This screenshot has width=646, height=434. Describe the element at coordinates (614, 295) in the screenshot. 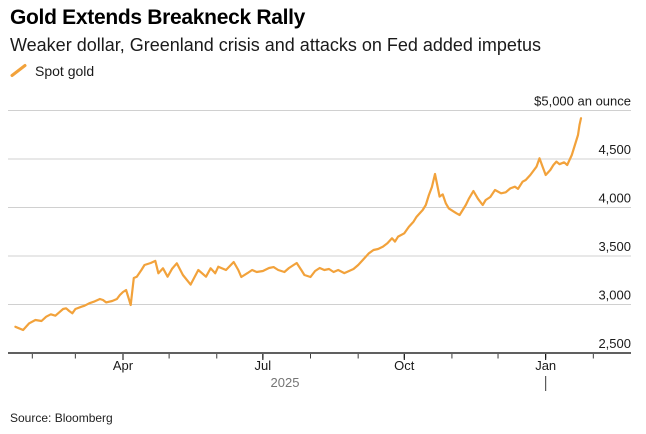

I see `y-tick-label-3000: 3,000` at that location.